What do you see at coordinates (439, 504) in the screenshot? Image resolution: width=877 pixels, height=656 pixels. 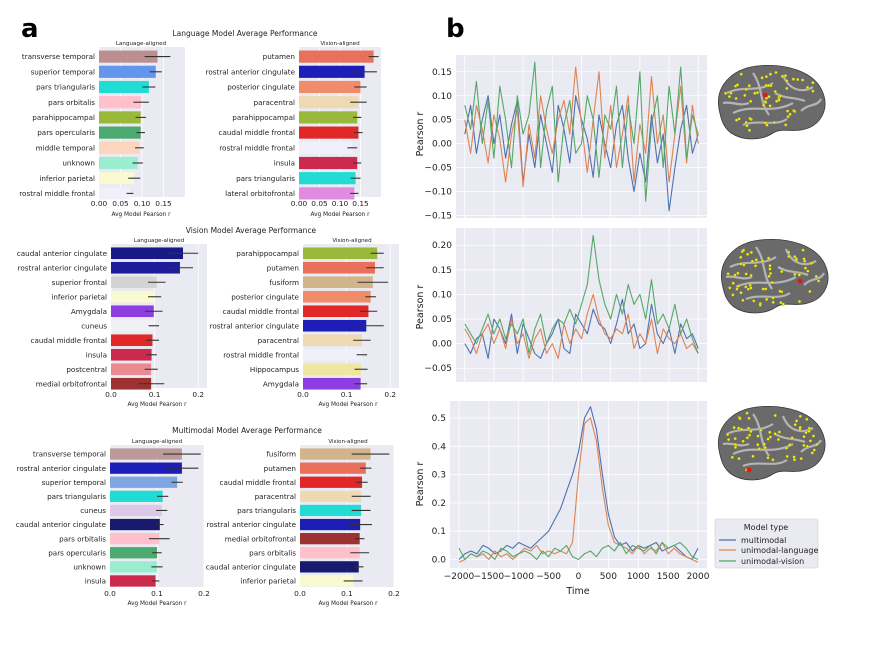 I see `time-series-3-y-tick-label: 0.2` at bounding box center [439, 504].